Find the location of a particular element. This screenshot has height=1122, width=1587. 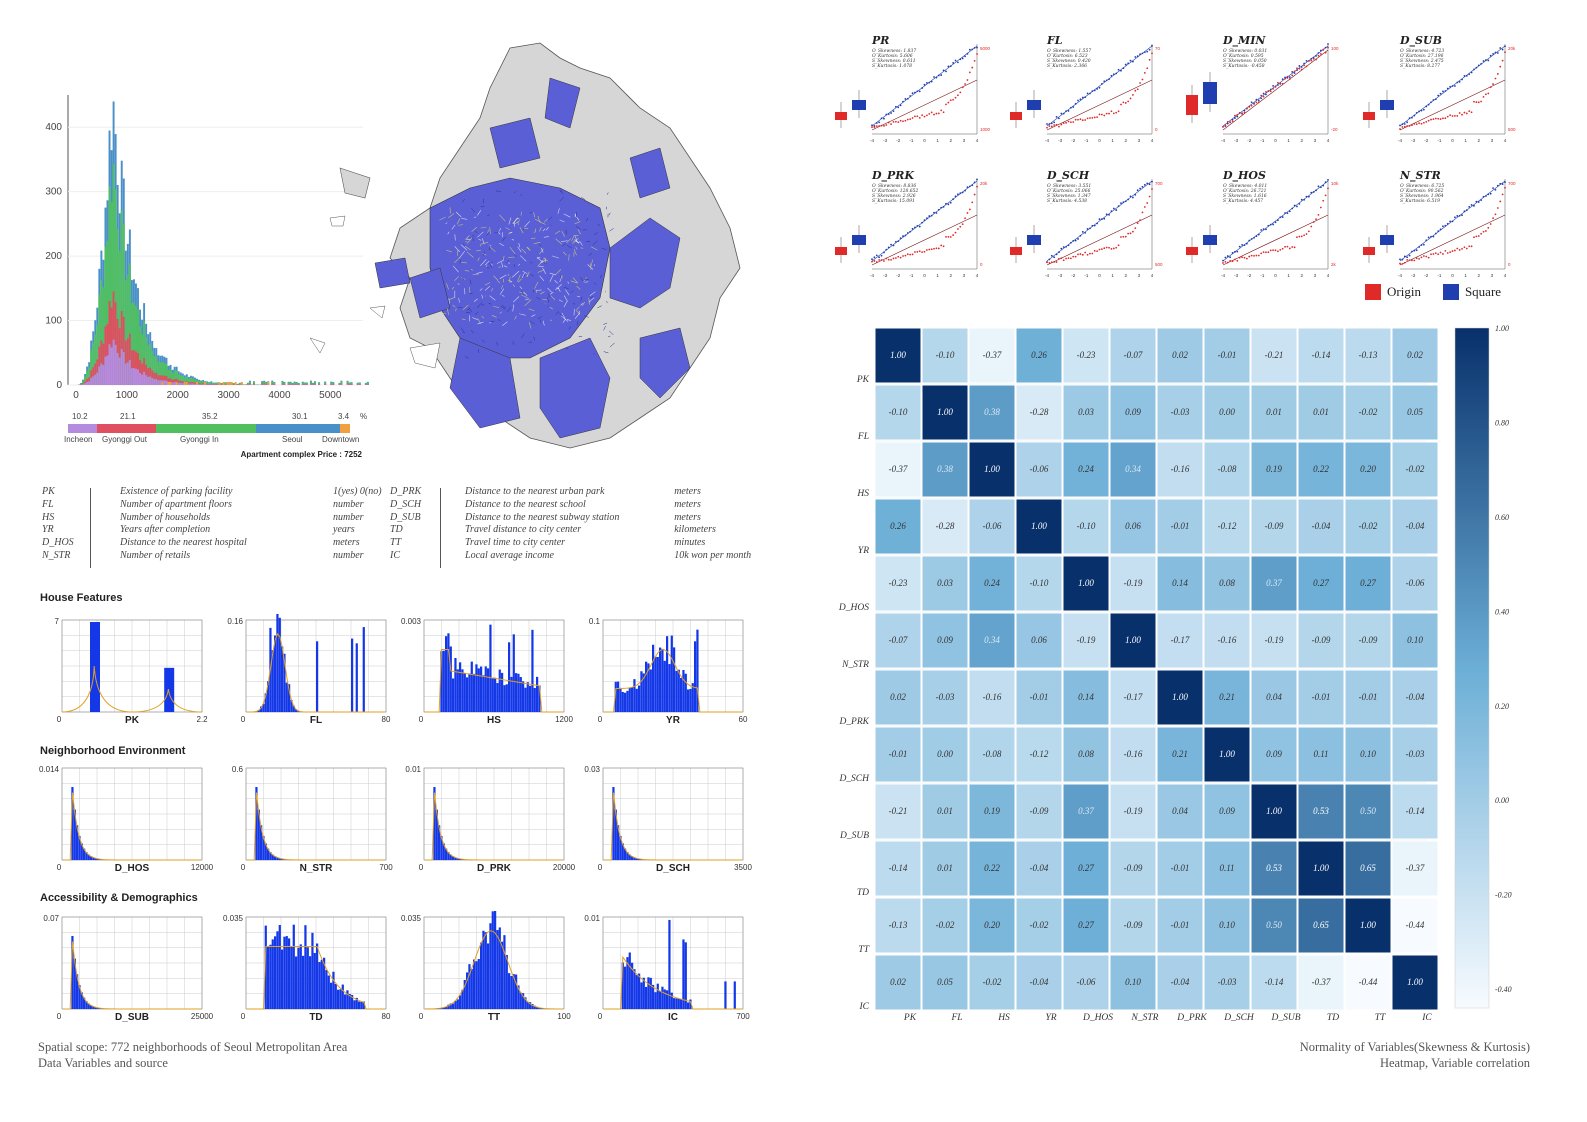

heatmap-col-label: FL is located at coordinates (956, 1017).